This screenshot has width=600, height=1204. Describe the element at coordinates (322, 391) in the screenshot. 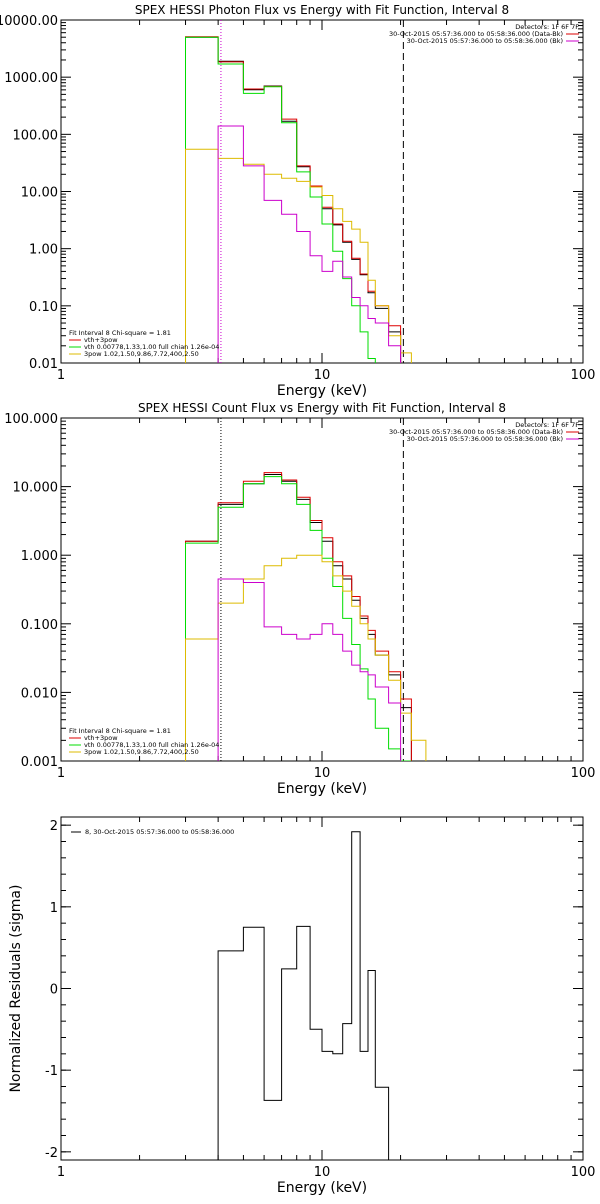

I see `chart1-x-axis-label: Energy (keV)` at that location.